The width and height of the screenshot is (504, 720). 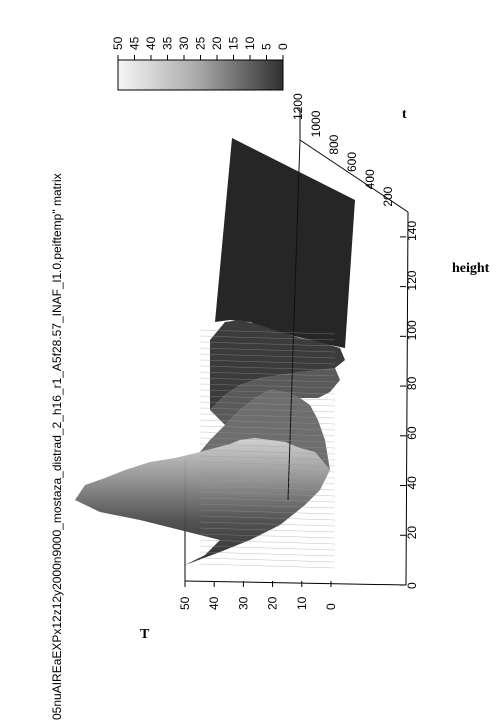 I want to click on z-tick-label: 10, so click(x=302, y=603).